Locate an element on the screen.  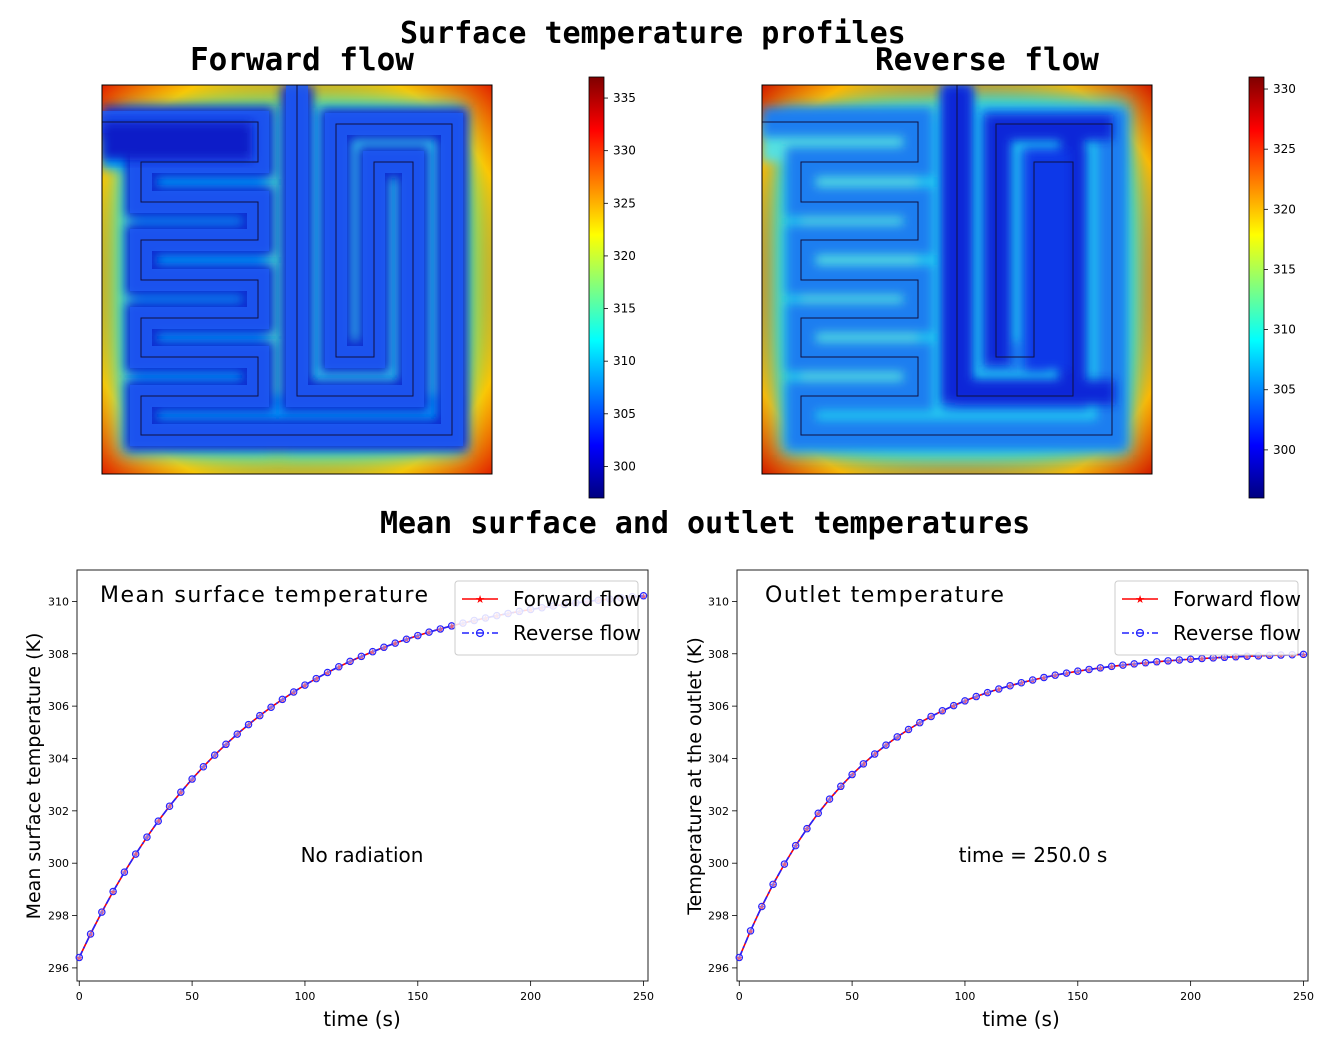
y-tick-label: 304 is located at coordinates (58, 758).